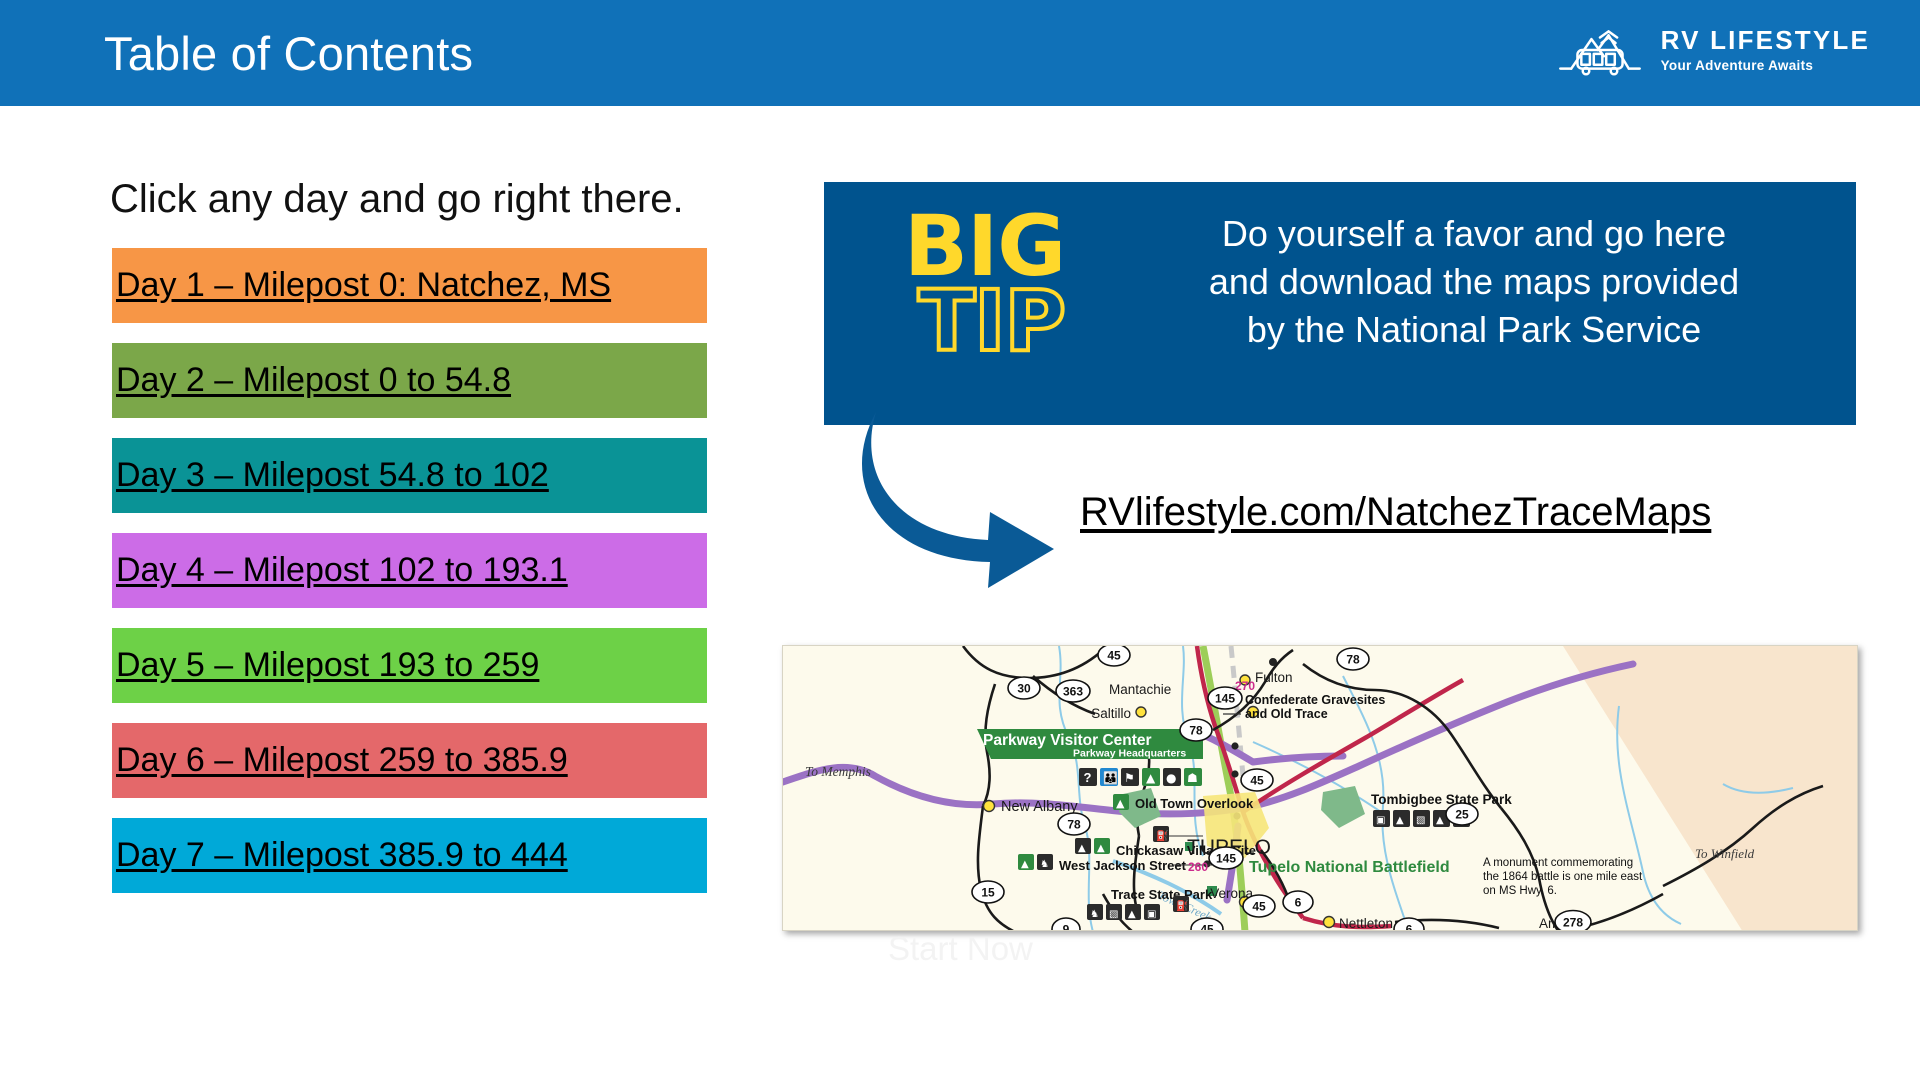  I want to click on tip-line-1: Do yourself a favor and go here, so click(1474, 233).